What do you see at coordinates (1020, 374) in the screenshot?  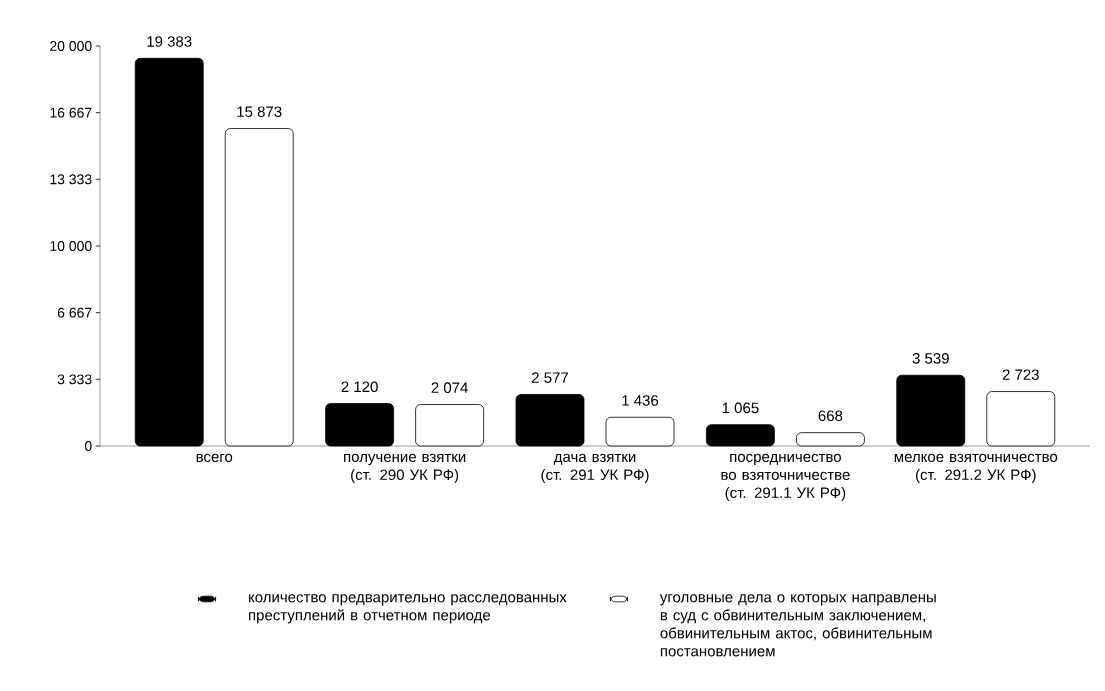 I see `data-label: 2 723` at bounding box center [1020, 374].